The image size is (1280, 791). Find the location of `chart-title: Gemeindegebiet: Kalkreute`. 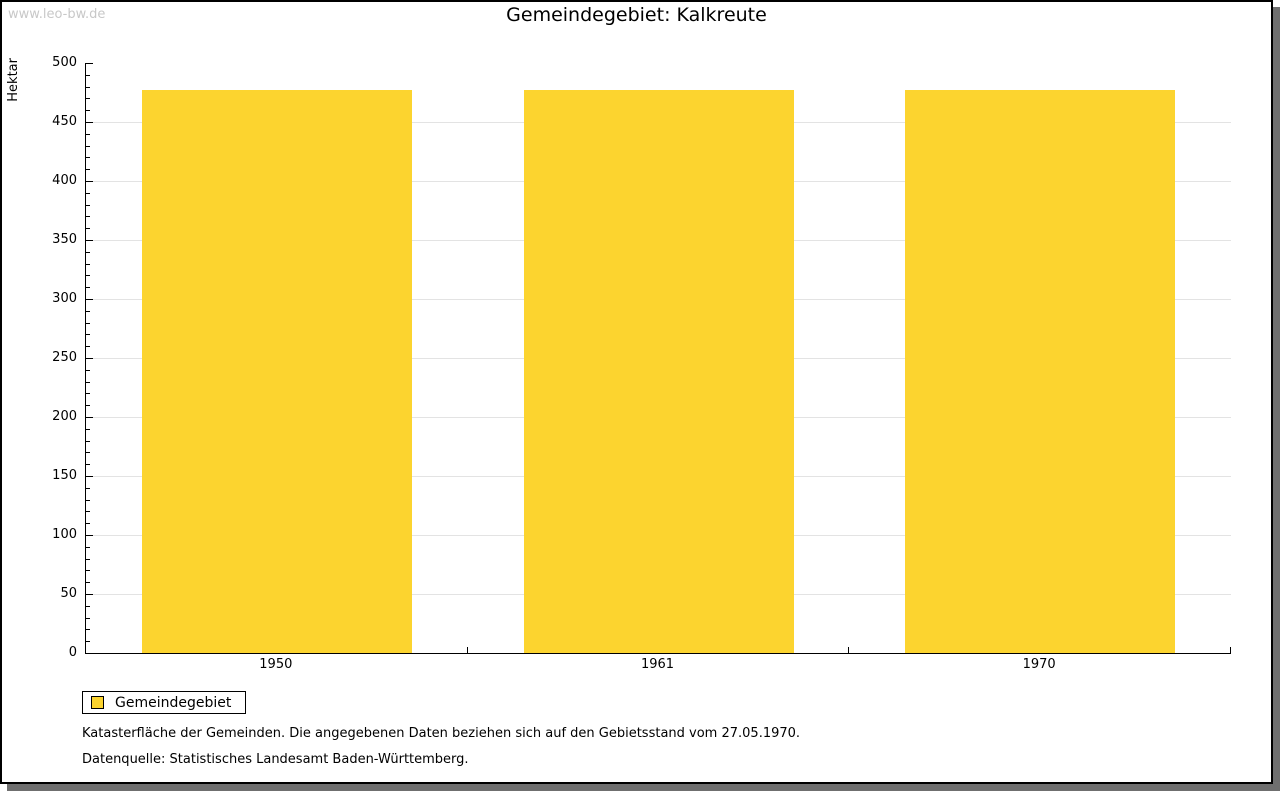

chart-title: Gemeindegebiet: Kalkreute is located at coordinates (636, 15).